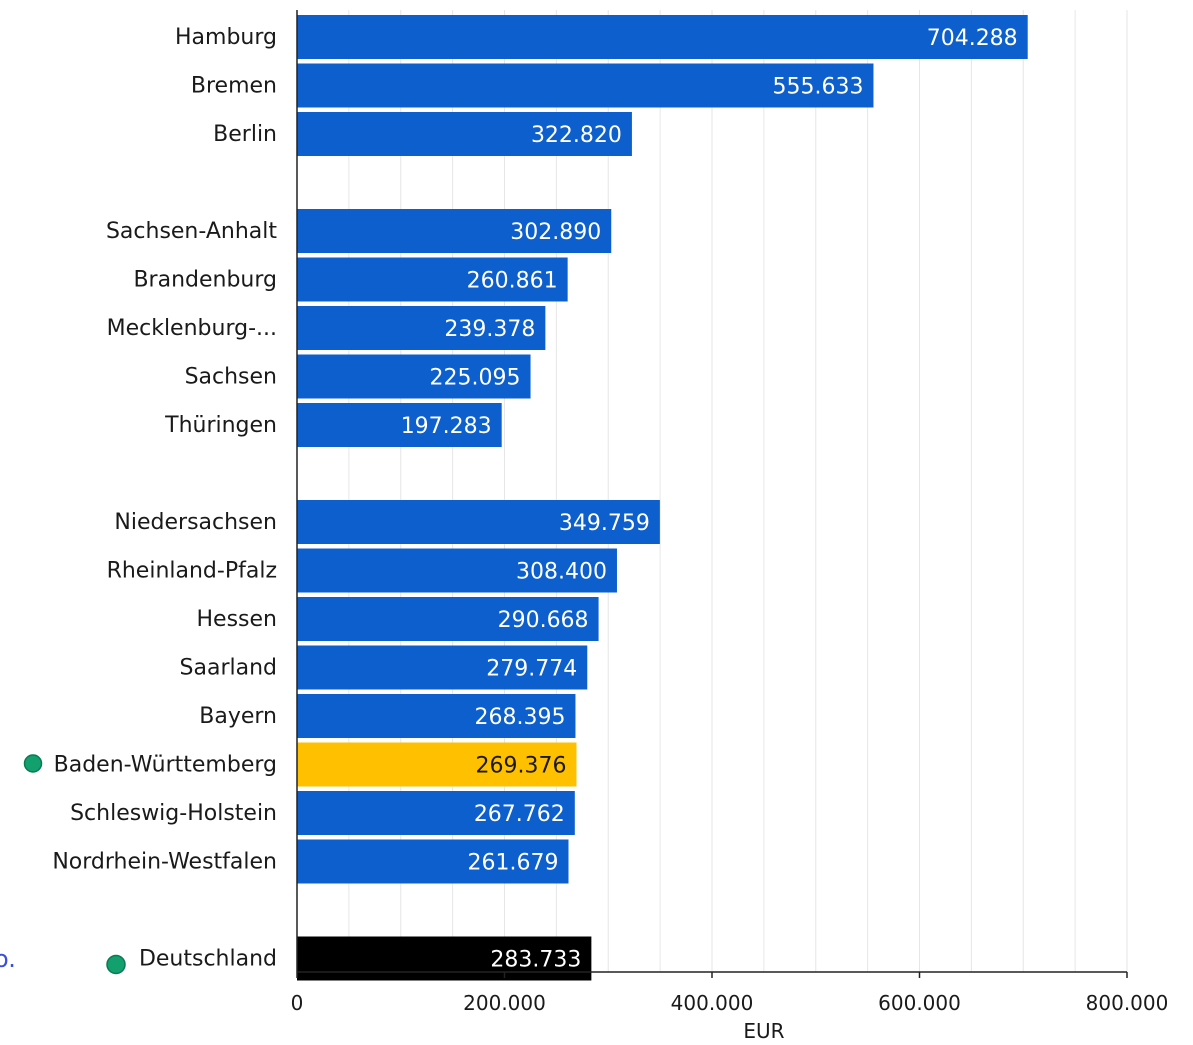 This screenshot has height=1045, width=1193. I want to click on value-label: 283.733, so click(535, 960).